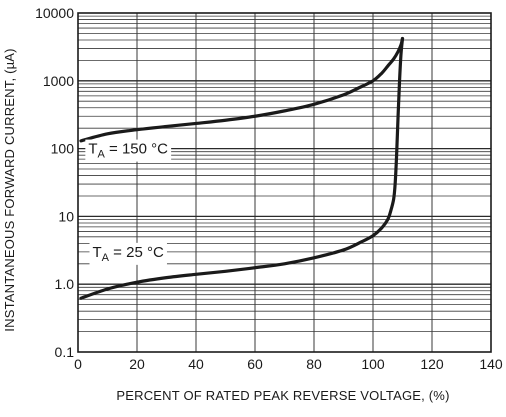  What do you see at coordinates (66, 216) in the screenshot?
I see `y-tick-label: 10` at bounding box center [66, 216].